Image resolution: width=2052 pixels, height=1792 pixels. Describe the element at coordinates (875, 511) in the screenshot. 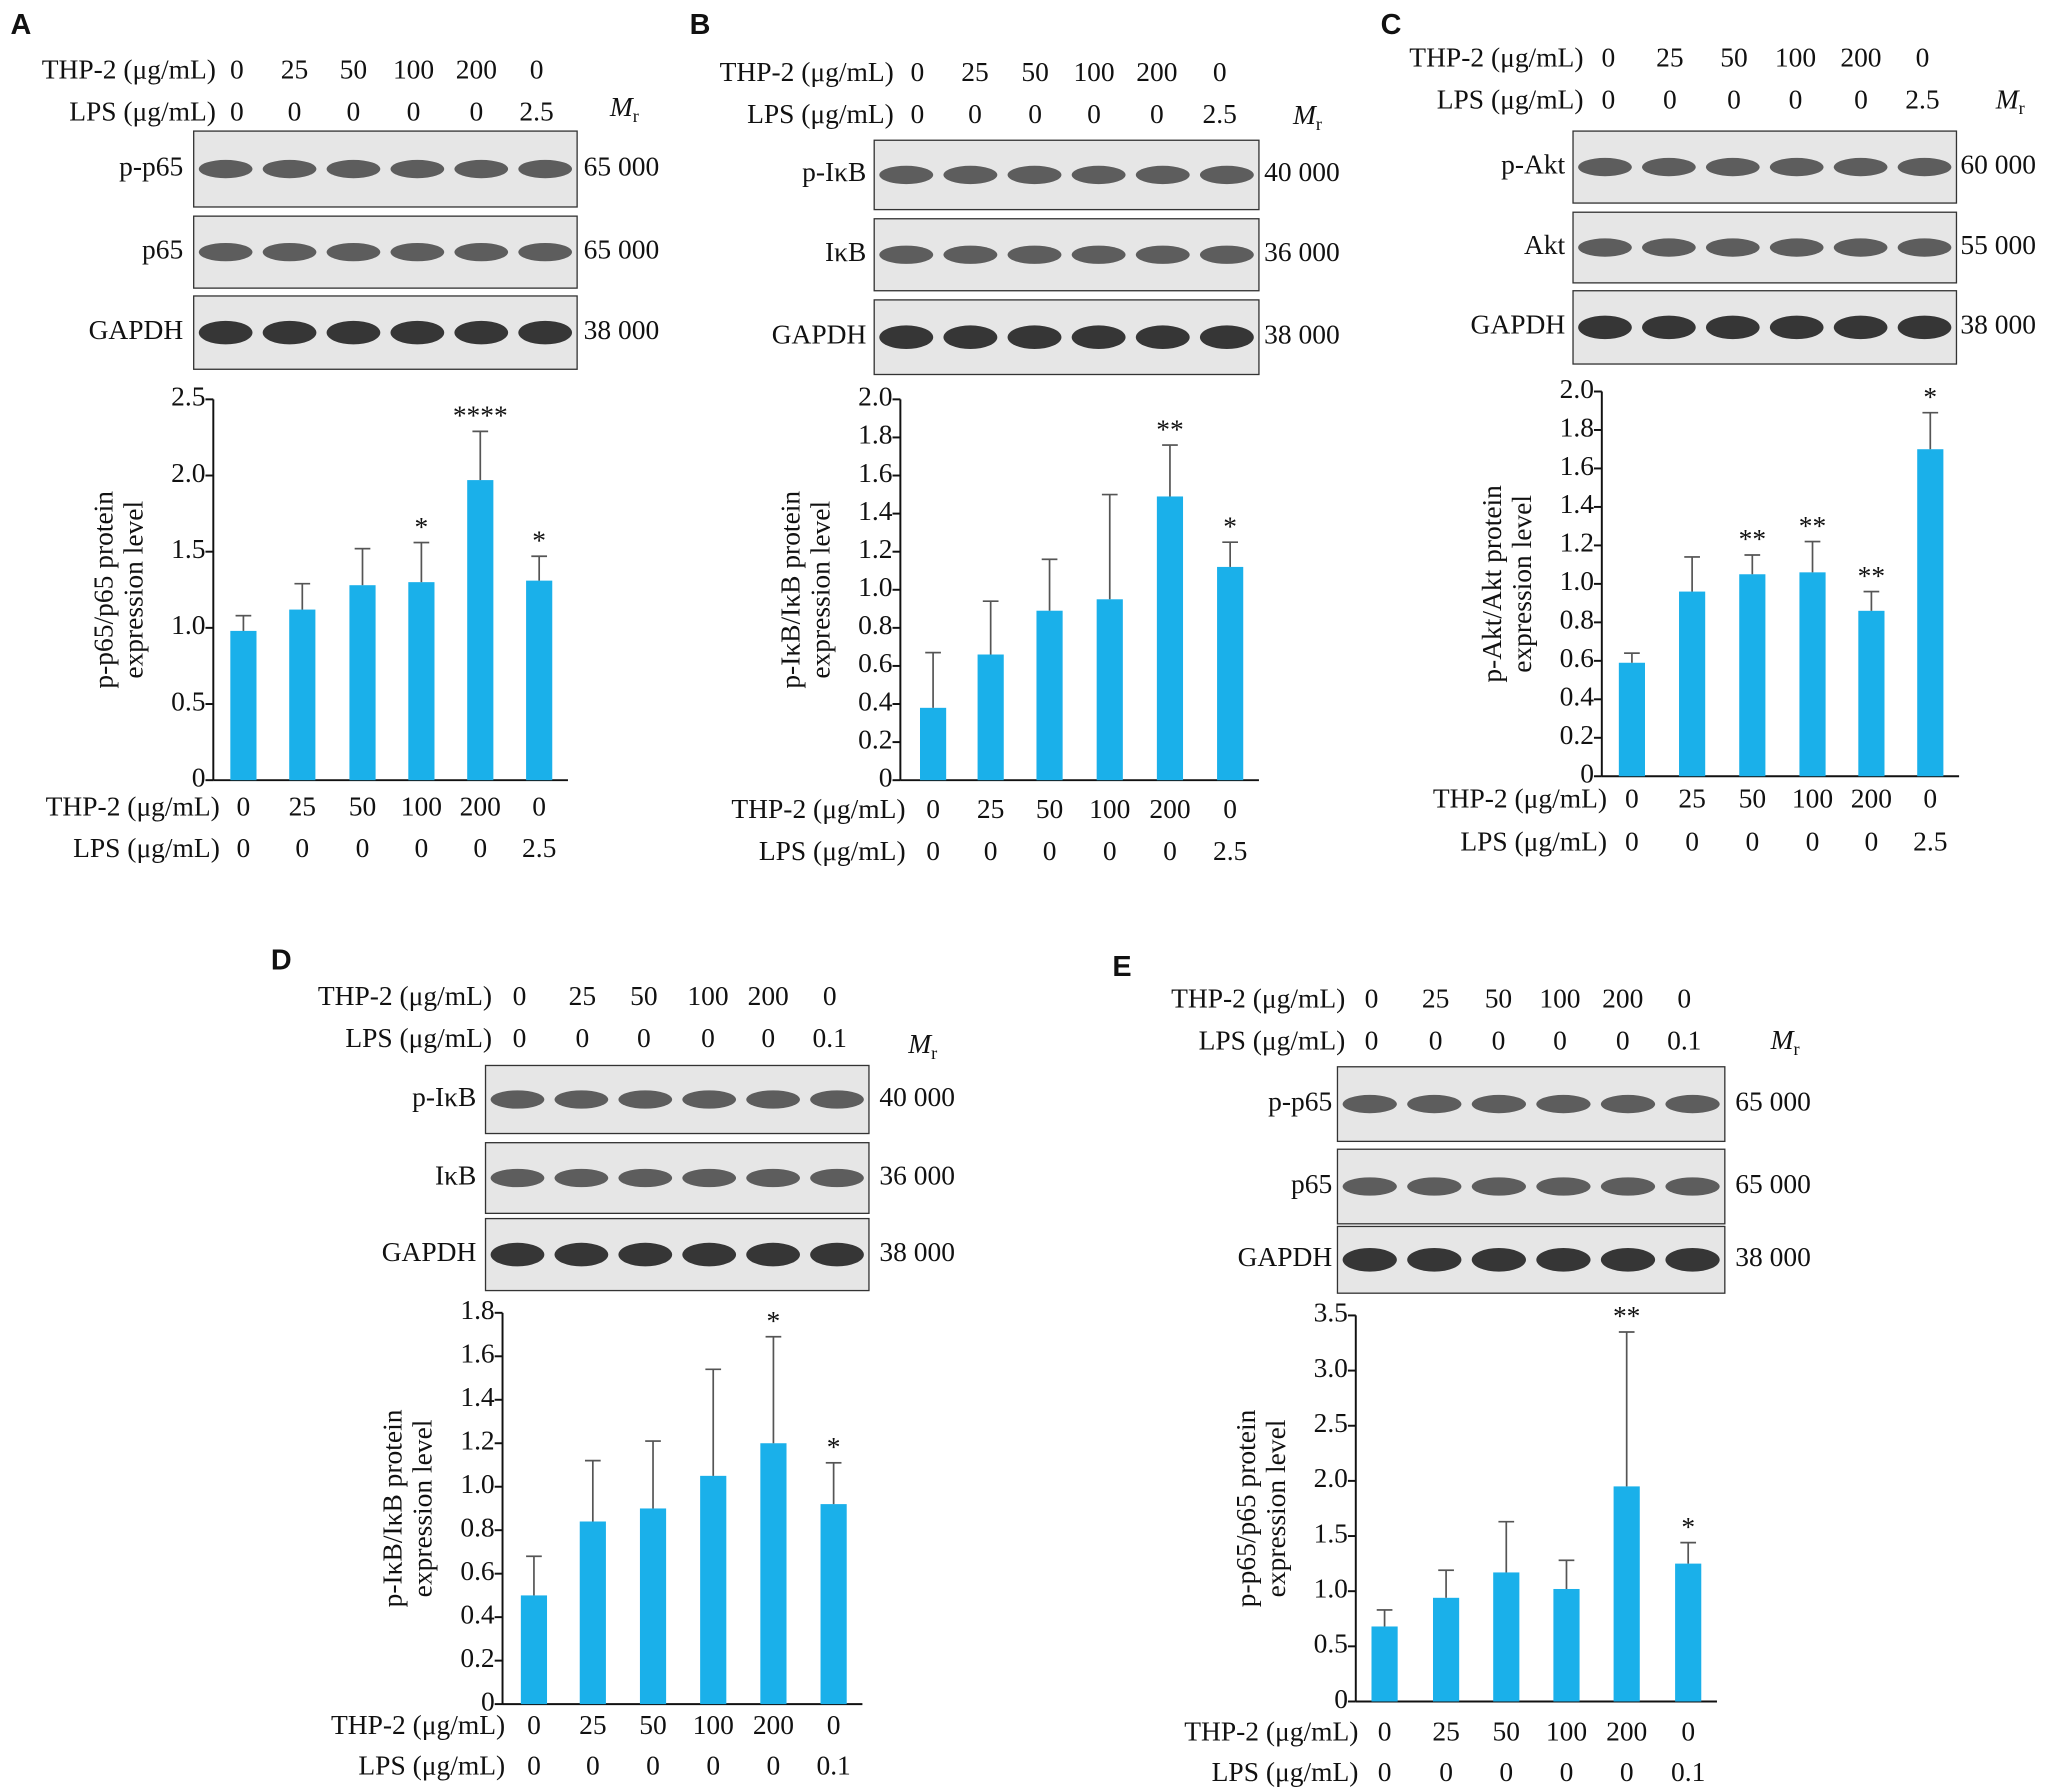

I see `y-tick-label: 1.4` at that location.